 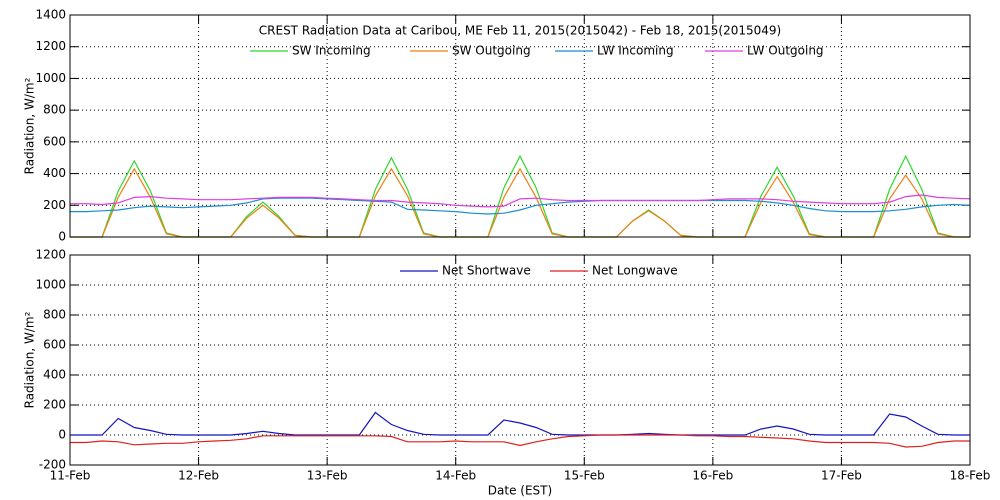 What do you see at coordinates (52, 465) in the screenshot?
I see `y-tick-label: -200` at bounding box center [52, 465].